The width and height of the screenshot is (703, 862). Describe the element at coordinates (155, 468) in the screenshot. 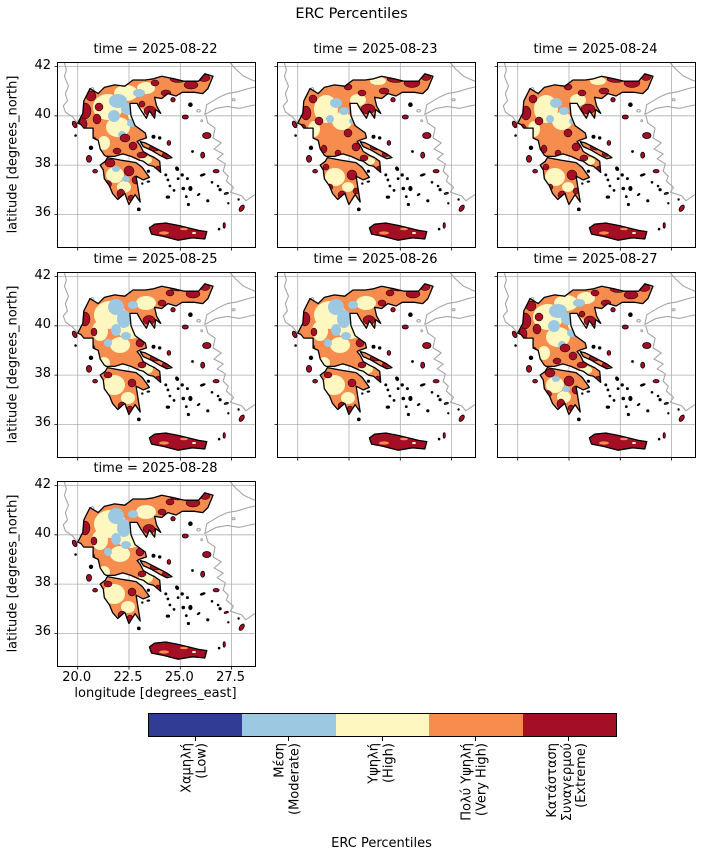

I see `facet-title: time = 2025-08-28` at that location.